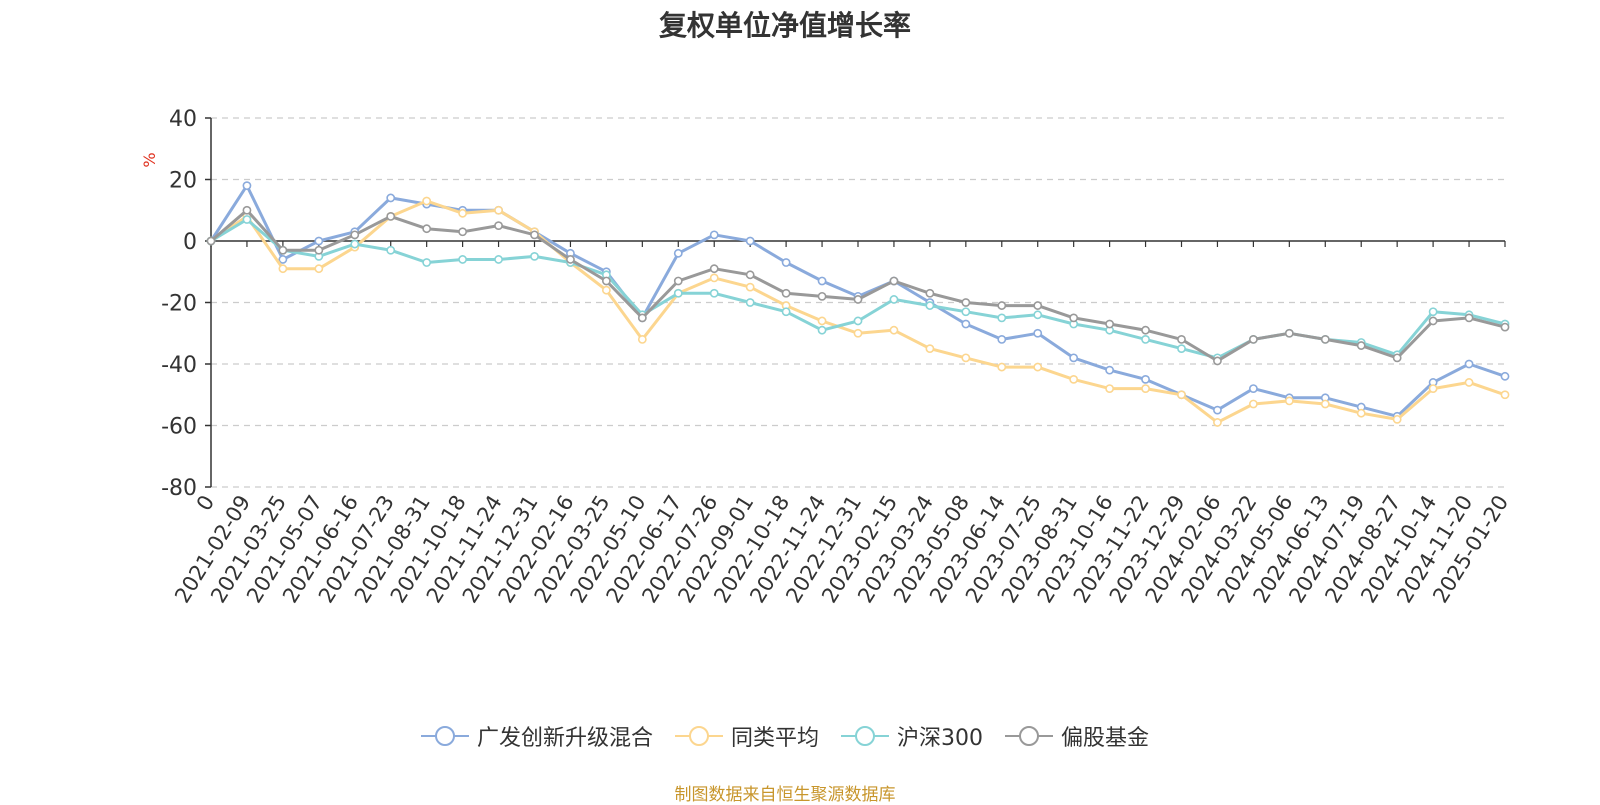 The height and width of the screenshot is (805, 1600). I want to click on legend-label: 广发创新升级混合, so click(564, 738).